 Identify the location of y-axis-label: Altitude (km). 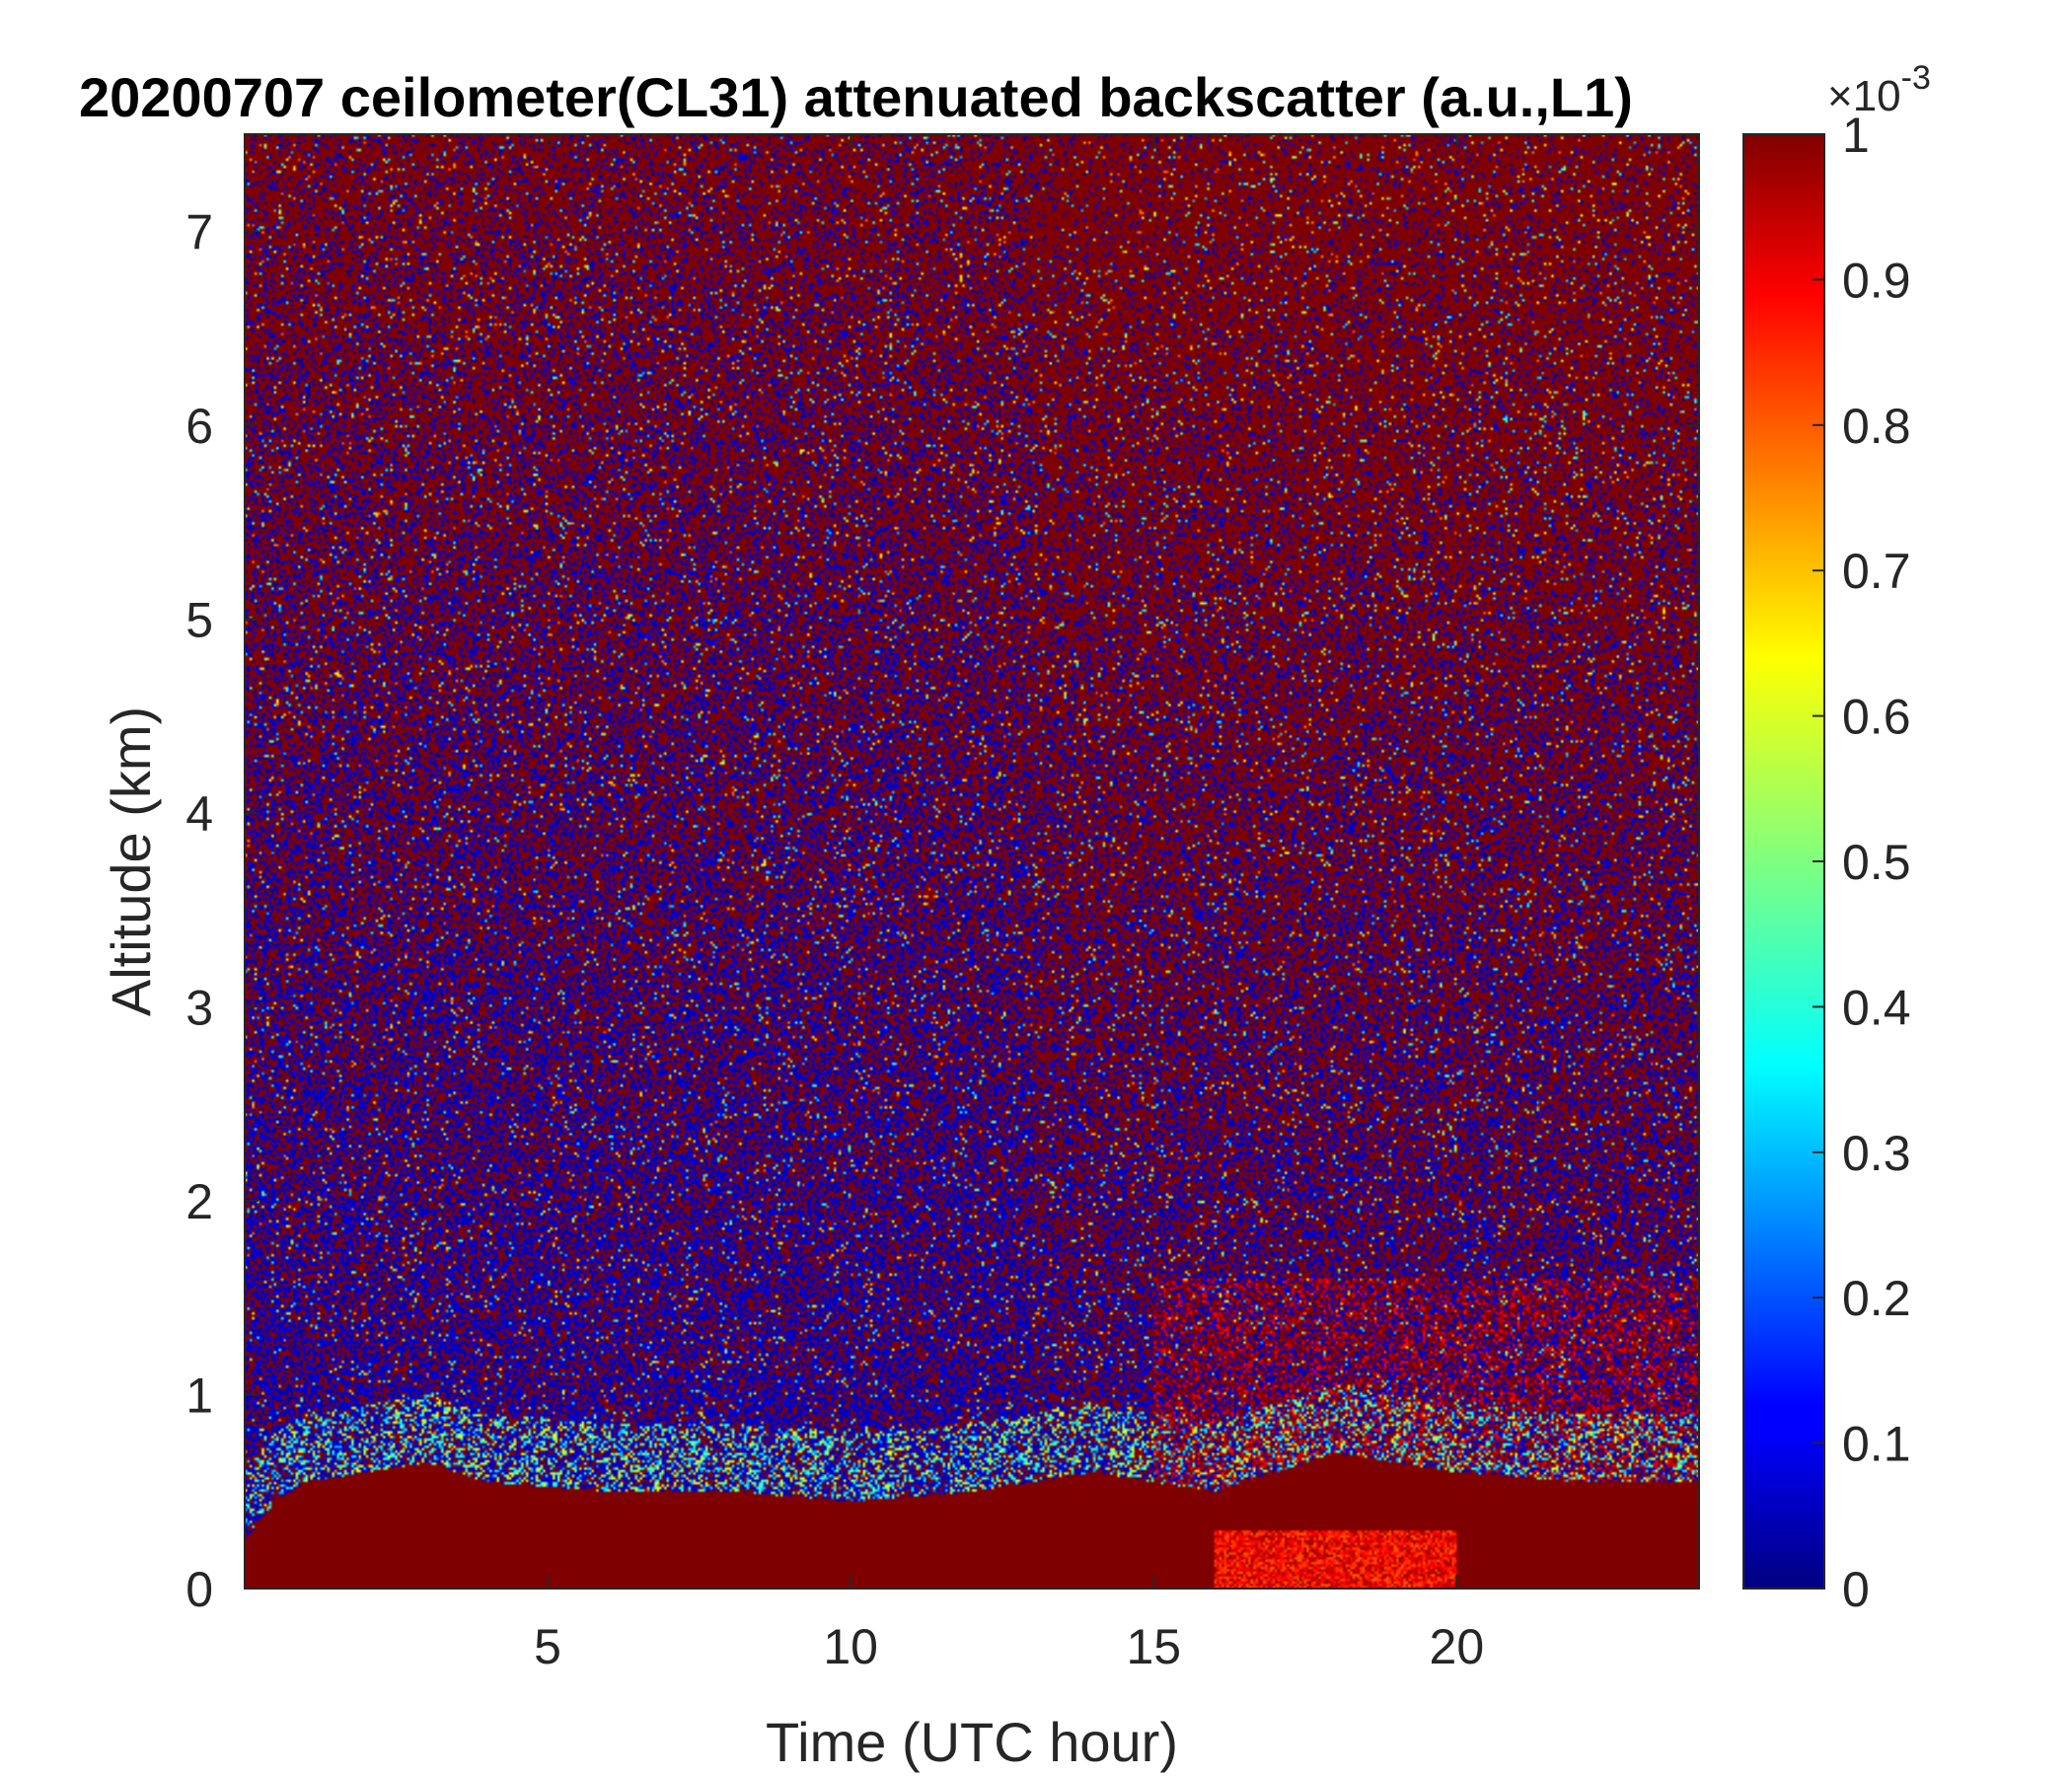
(131, 861).